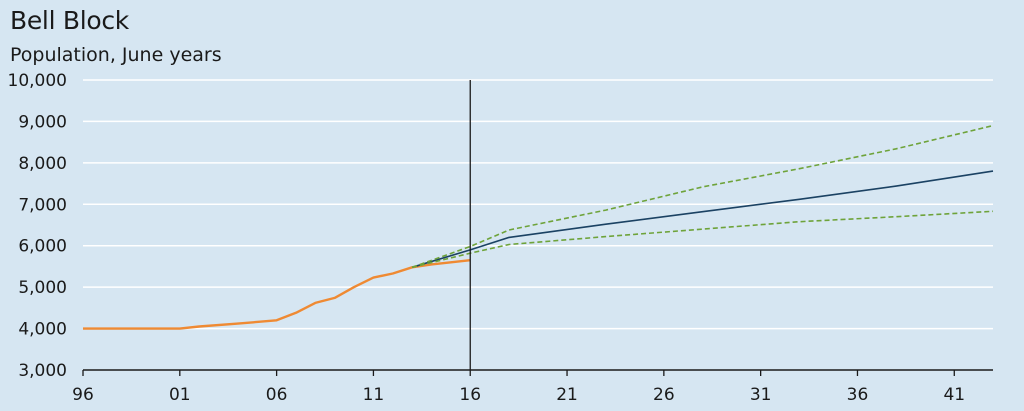  I want to click on x-tick-label: 31, so click(761, 395).